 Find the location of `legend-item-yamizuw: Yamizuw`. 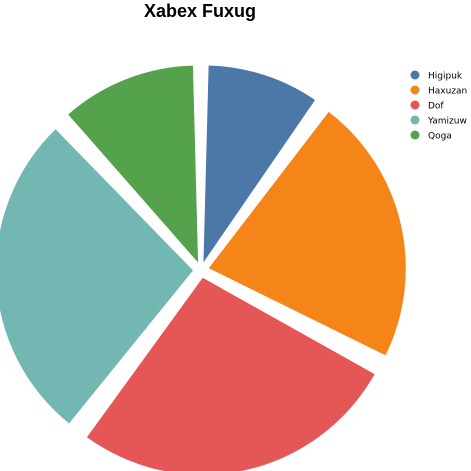

legend-item-yamizuw: Yamizuw is located at coordinates (438, 121).